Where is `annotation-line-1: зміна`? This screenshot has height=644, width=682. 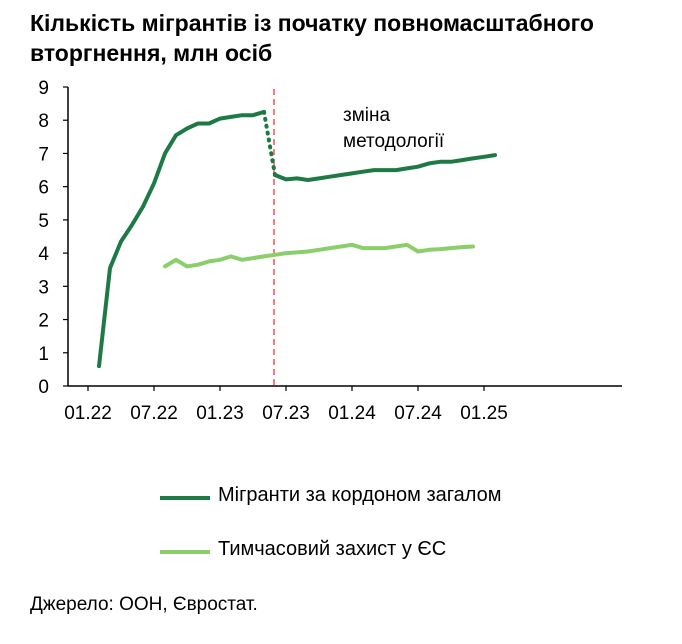 annotation-line-1: зміна is located at coordinates (366, 115).